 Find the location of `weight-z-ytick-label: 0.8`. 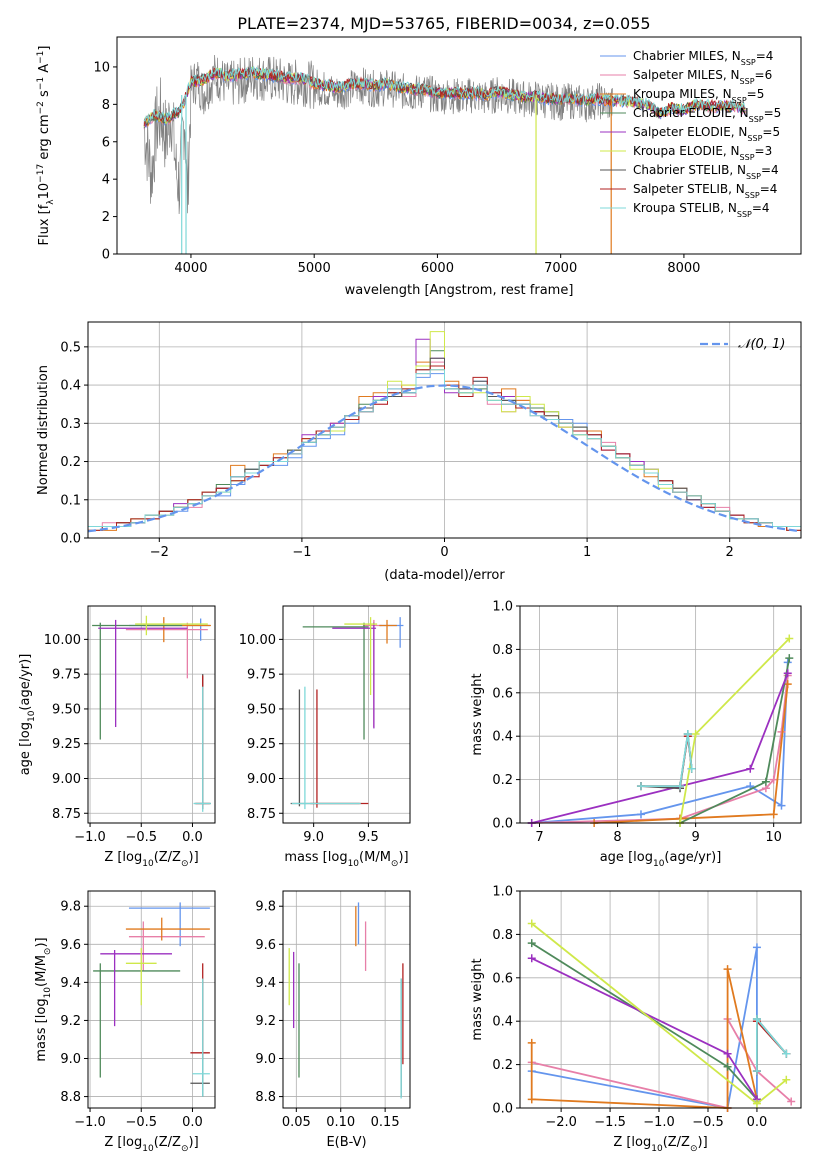

weight-z-ytick-label: 0.8 is located at coordinates (502, 935).